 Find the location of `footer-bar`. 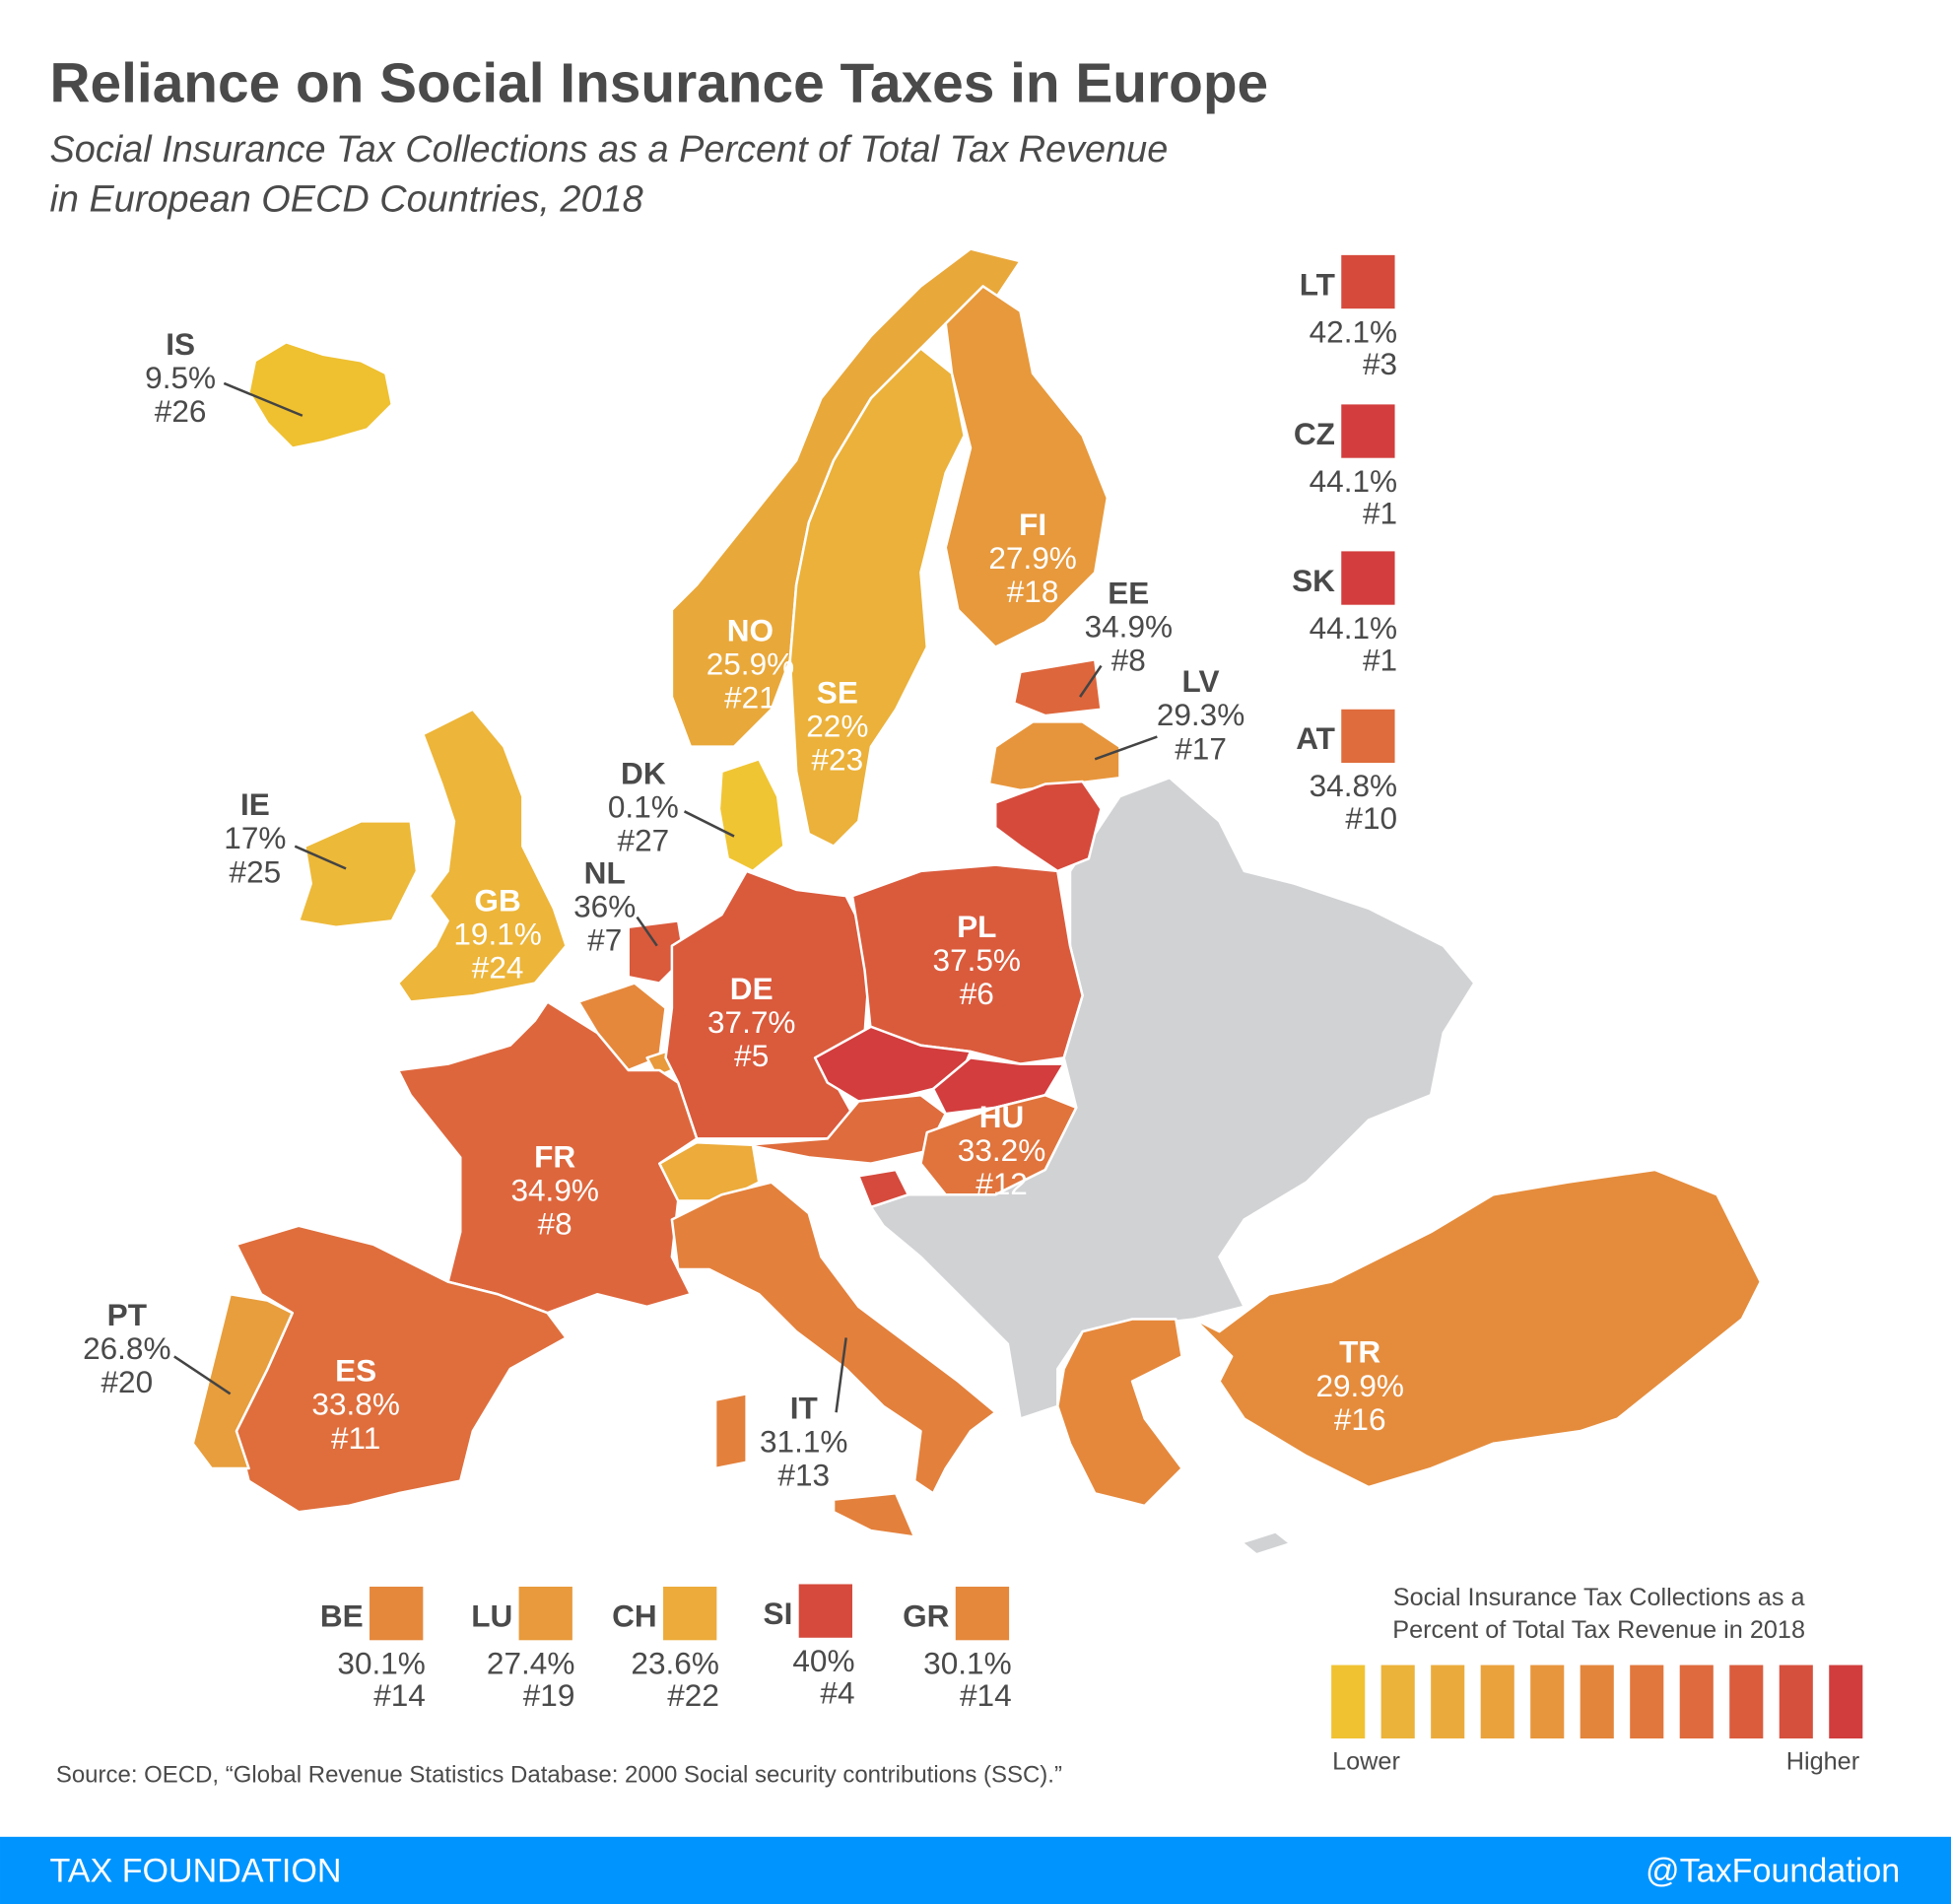

footer-bar is located at coordinates (976, 1870).